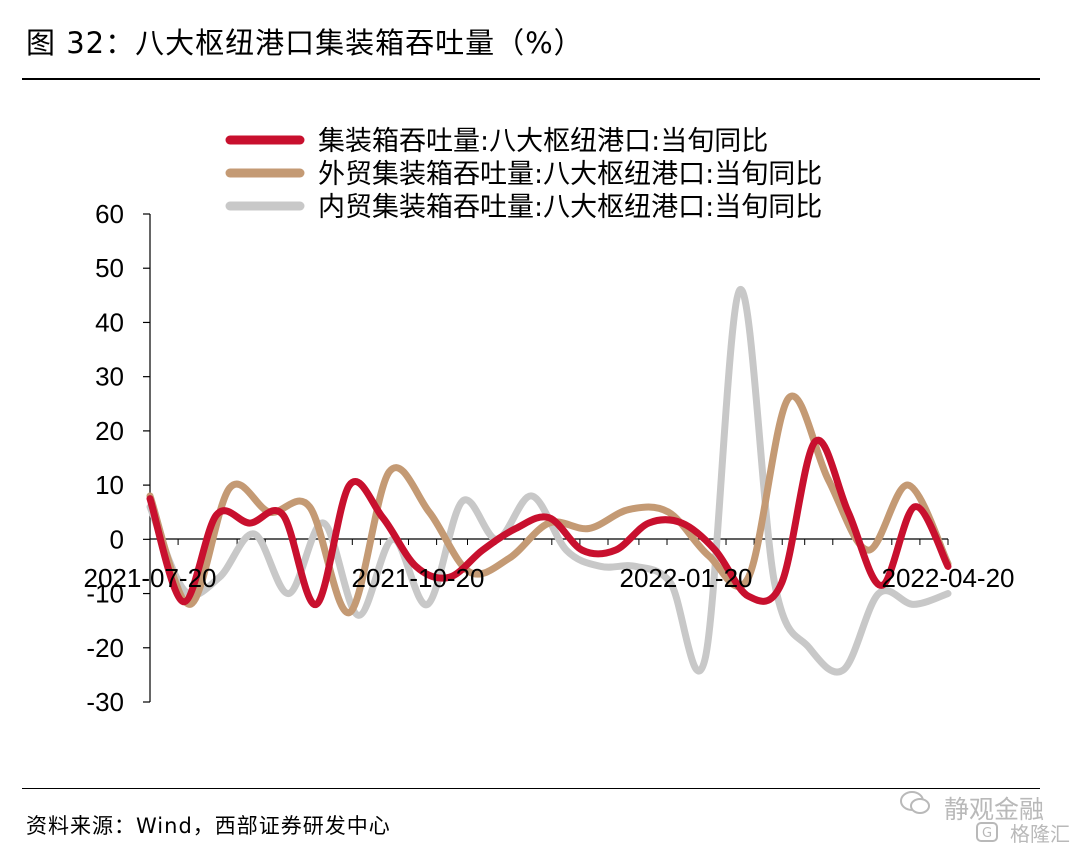 This screenshot has width=1080, height=851. What do you see at coordinates (549, 542) in the screenshot?
I see `x-tick-group` at bounding box center [549, 542].